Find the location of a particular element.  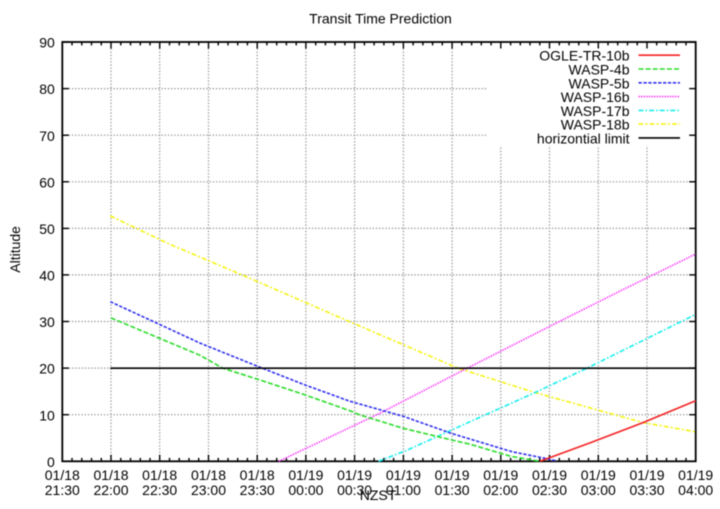

svg-text: OGLE-TR-10b is located at coordinates (584, 56).